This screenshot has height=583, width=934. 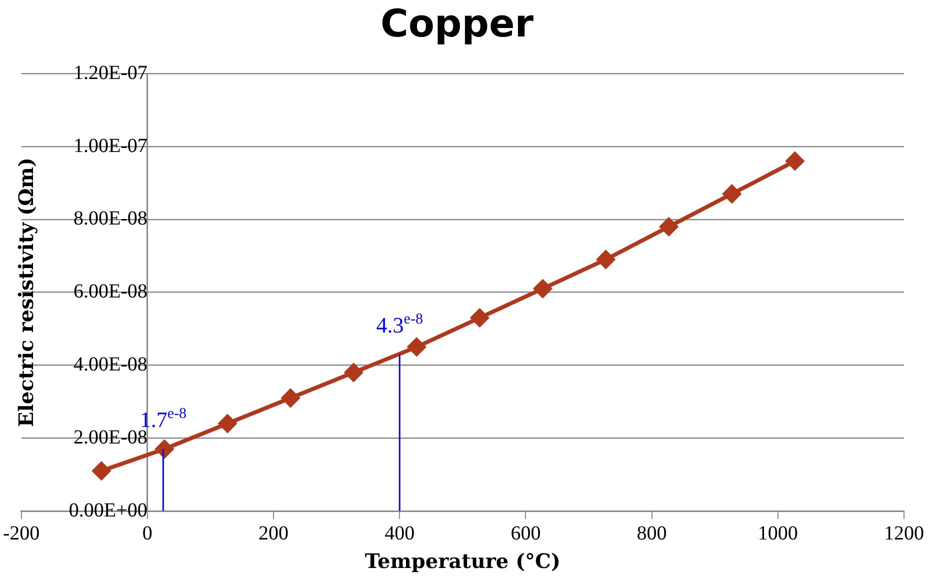 What do you see at coordinates (21, 533) in the screenshot?
I see `x-tick-label: -200` at bounding box center [21, 533].